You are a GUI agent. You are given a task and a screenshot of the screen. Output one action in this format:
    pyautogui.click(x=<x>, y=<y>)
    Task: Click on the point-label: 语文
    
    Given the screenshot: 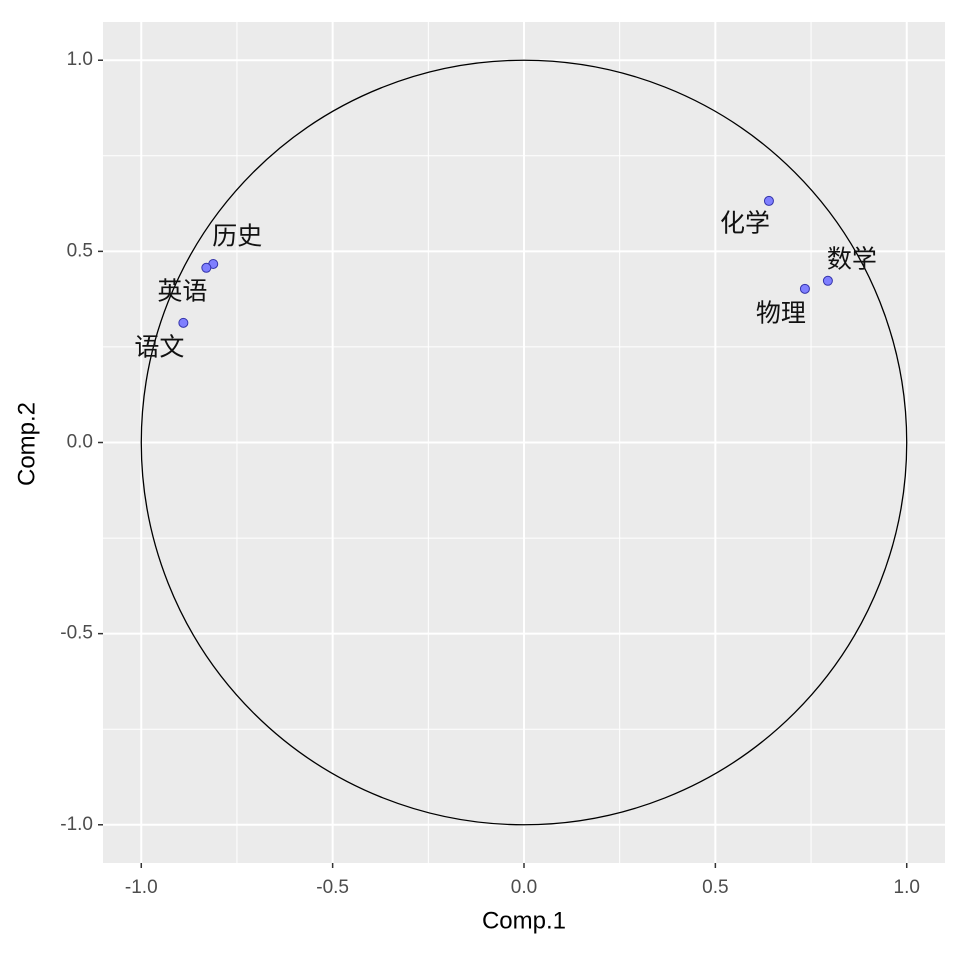 What is the action you would take?
    pyautogui.click(x=159, y=346)
    